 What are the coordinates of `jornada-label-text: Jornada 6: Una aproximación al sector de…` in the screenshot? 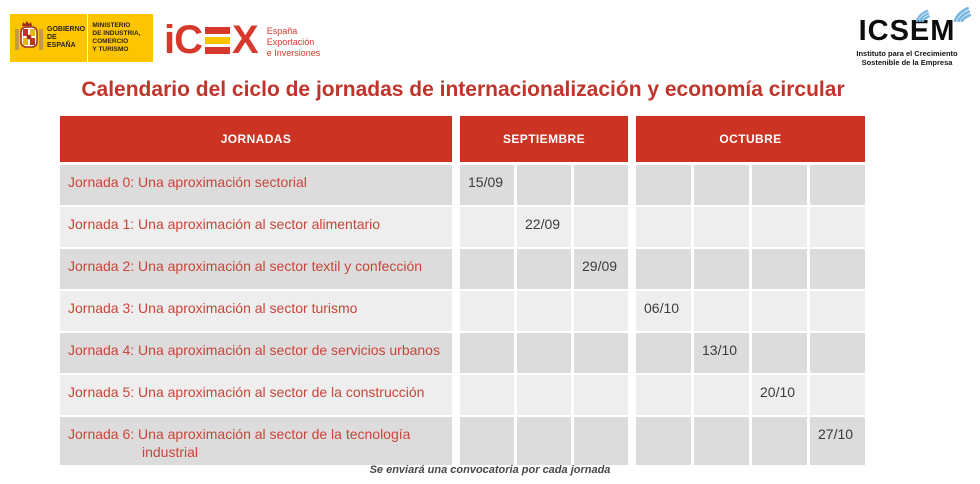 It's located at (239, 443).